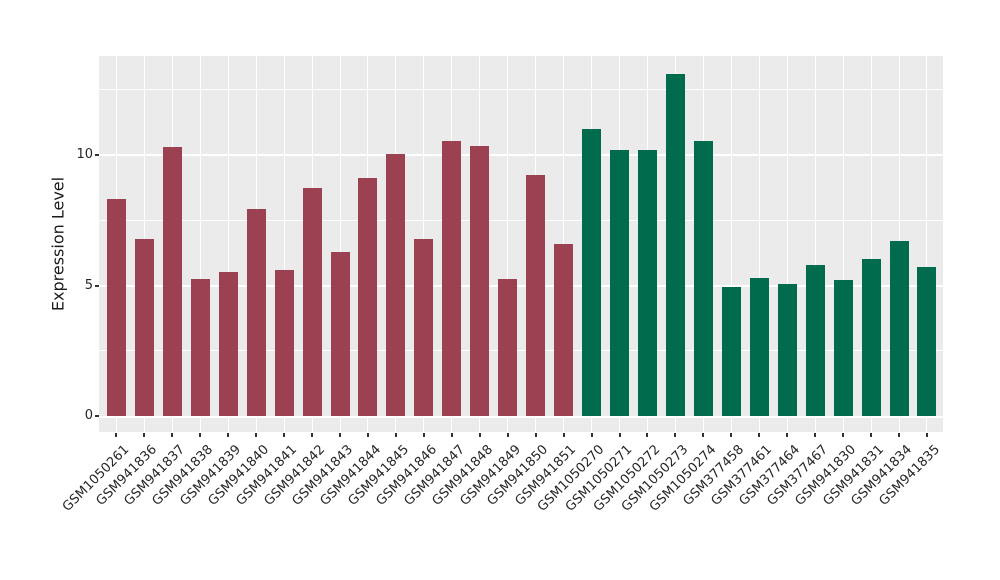  Describe the element at coordinates (88, 415) in the screenshot. I see `y-axis-tick-label: 0` at that location.